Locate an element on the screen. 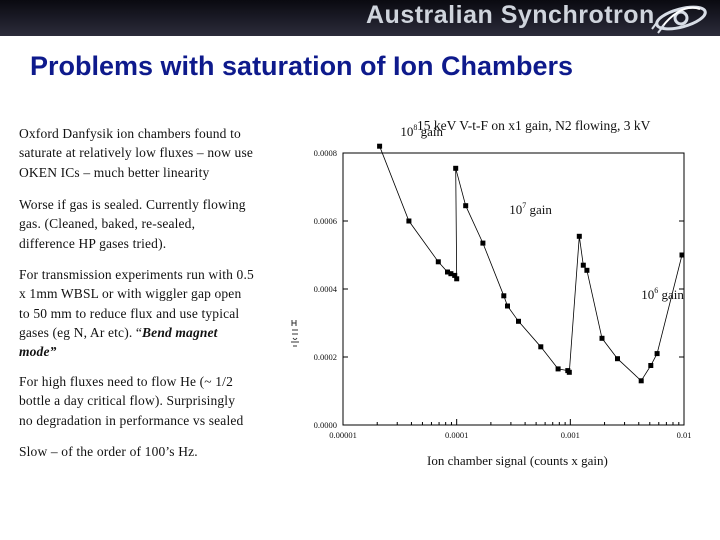  text-line: Slow – of the order of 100’s Hz. is located at coordinates (108, 451).